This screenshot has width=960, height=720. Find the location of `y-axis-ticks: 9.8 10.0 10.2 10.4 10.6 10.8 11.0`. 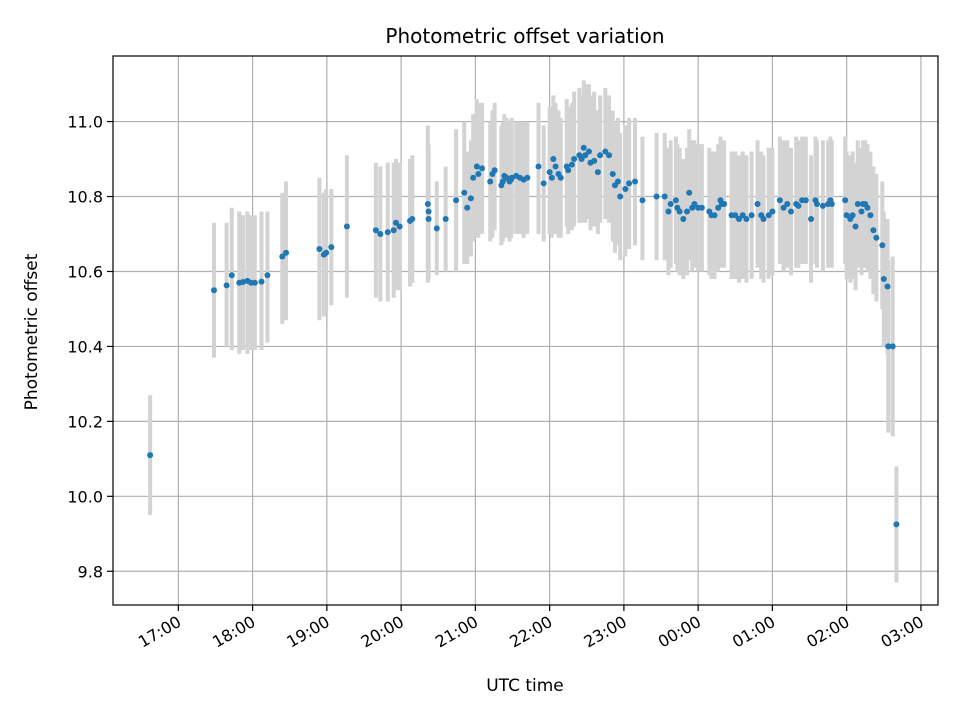

y-axis-ticks: 9.8 10.0 10.2 10.4 10.6 10.8 11.0 is located at coordinates (90, 347).